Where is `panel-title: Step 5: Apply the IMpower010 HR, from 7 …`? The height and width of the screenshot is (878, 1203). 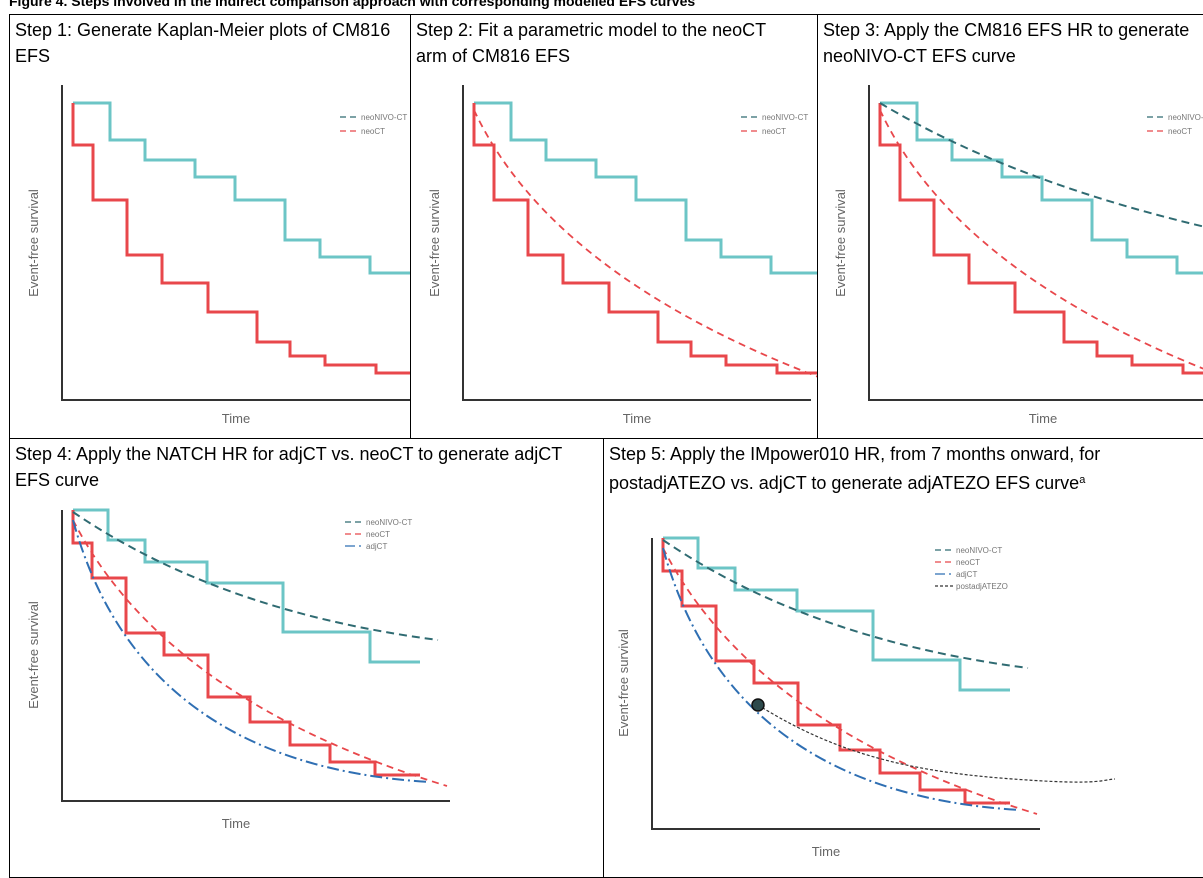 panel-title: Step 5: Apply the IMpower010 HR, from 7 … is located at coordinates (899, 468).